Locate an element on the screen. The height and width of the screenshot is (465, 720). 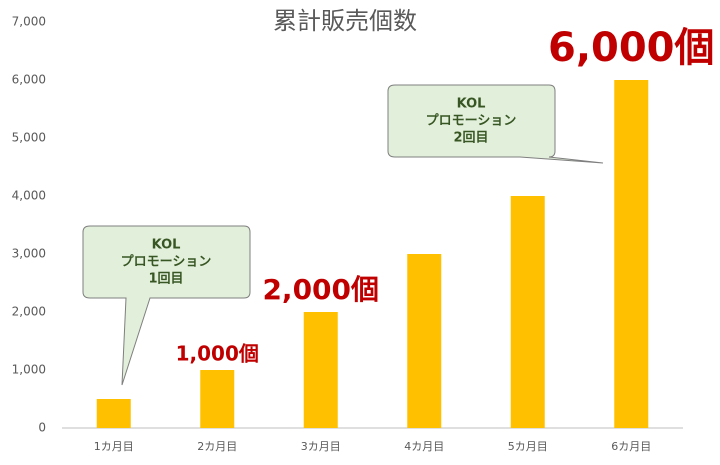
annotation-text: 2回目 is located at coordinates (470, 138).